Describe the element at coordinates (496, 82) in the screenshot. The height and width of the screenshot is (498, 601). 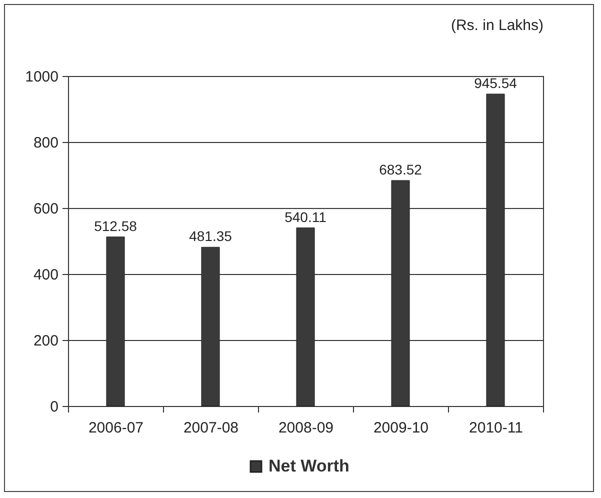
I see `data-label: 945.54` at that location.